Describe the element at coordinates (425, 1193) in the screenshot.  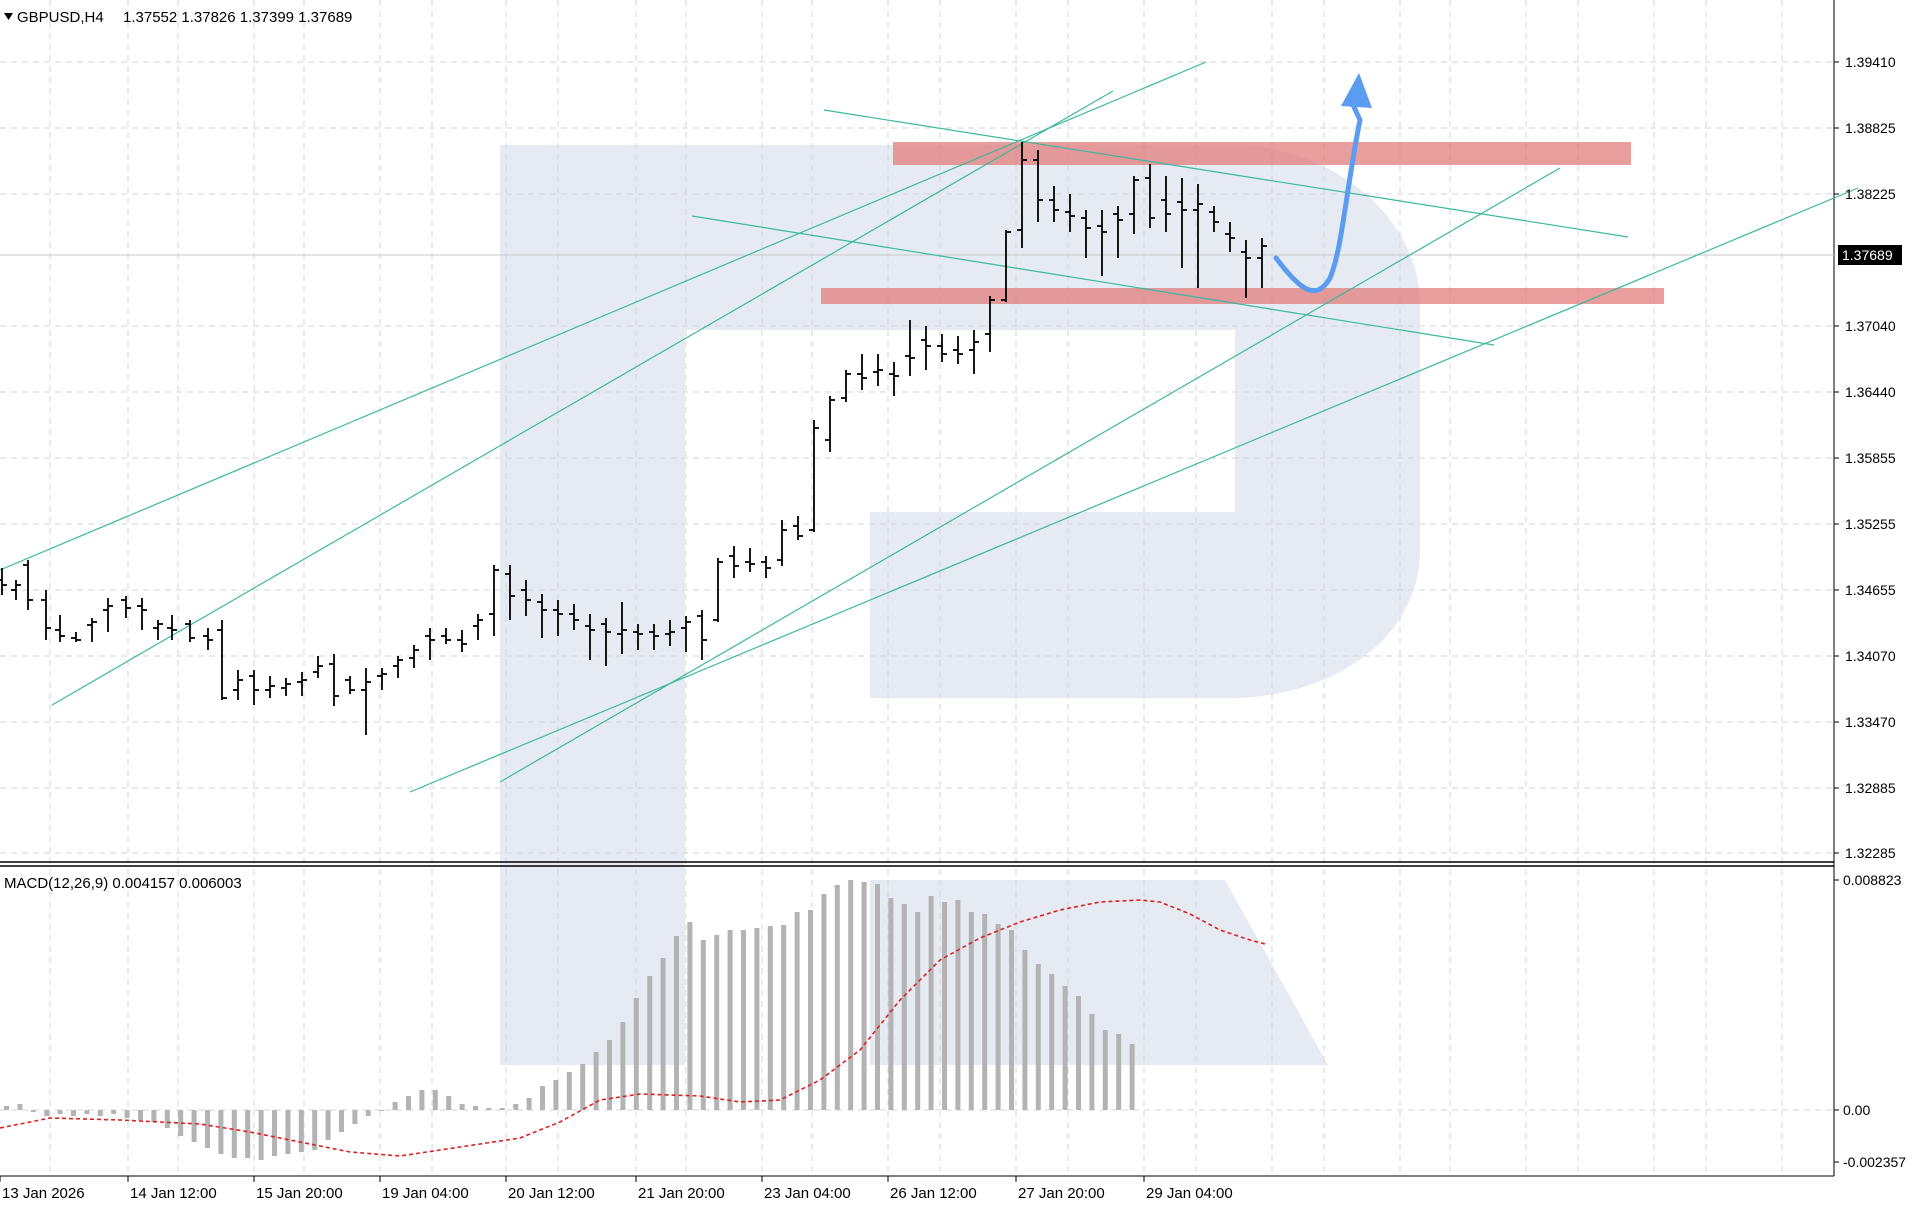
I see `time-tick-label: 19 Jan 04:00` at that location.